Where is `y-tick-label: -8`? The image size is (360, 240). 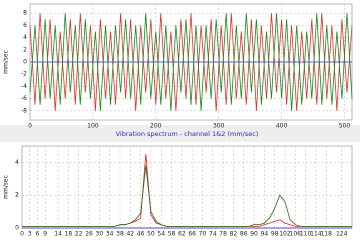 y-tick-label: -8 is located at coordinates (24, 110).